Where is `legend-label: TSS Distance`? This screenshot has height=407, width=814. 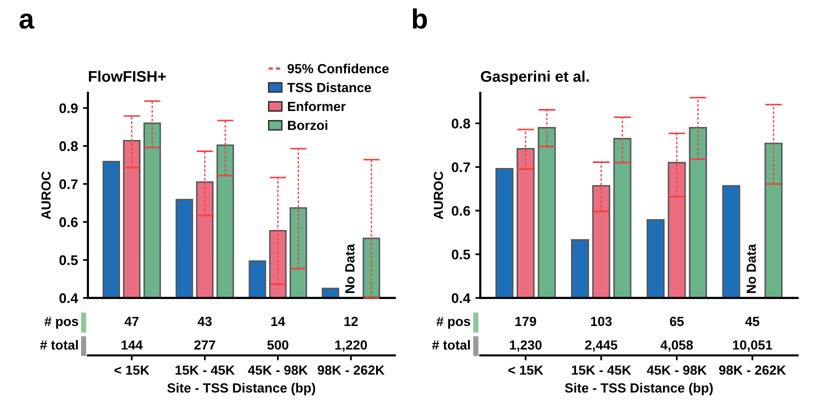
legend-label: TSS Distance is located at coordinates (329, 87).